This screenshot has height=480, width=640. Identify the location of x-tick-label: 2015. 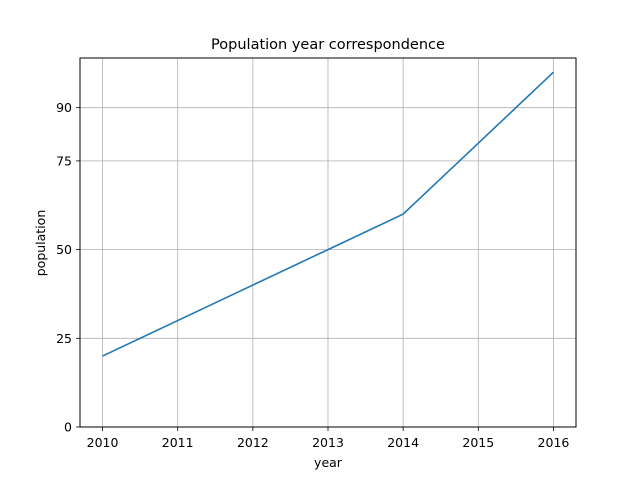
(478, 442).